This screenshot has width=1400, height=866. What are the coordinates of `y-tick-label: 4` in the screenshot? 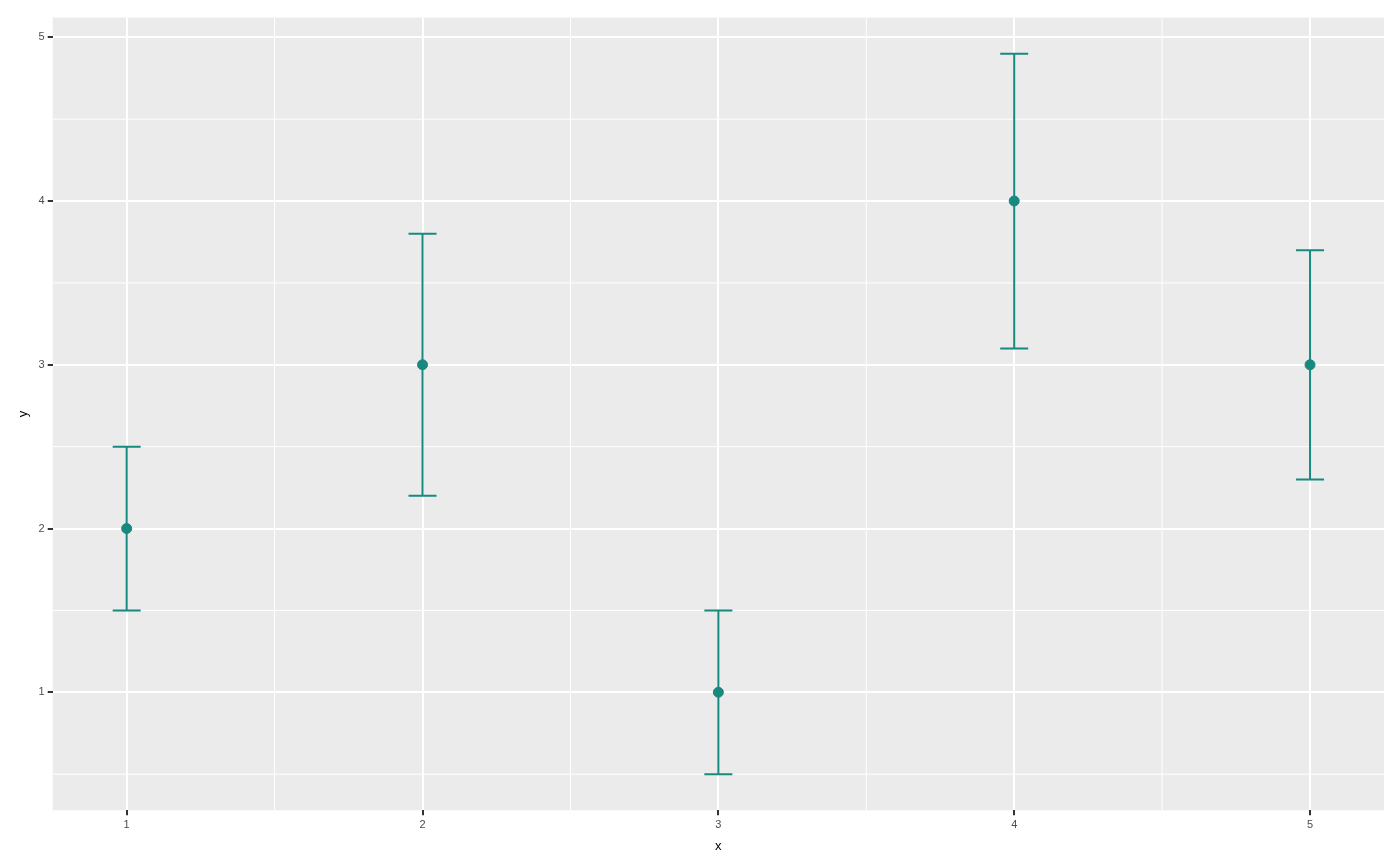 It's located at (41, 200).